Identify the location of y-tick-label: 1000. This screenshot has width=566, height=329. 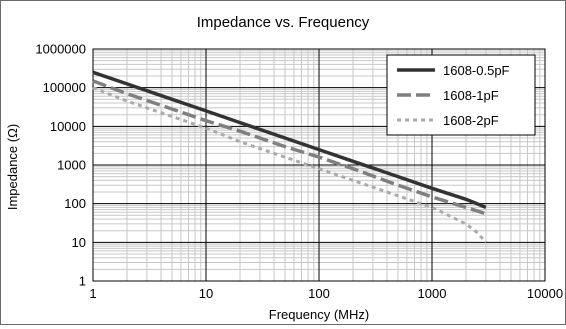
(71, 165).